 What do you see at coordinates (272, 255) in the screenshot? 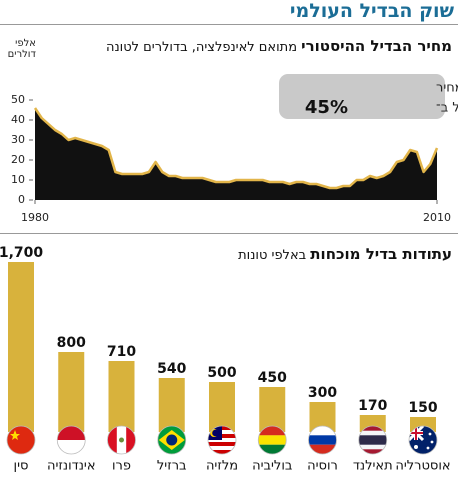
I see `chart-subtitle: באלפי טונות` at bounding box center [272, 255].